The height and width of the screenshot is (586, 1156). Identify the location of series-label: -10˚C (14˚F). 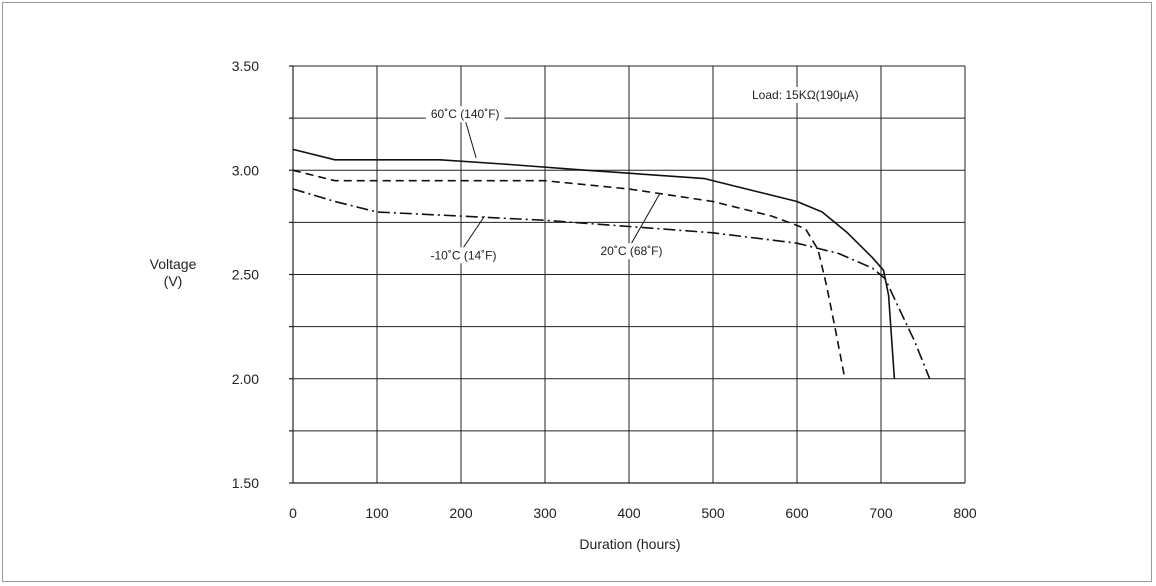
(464, 255).